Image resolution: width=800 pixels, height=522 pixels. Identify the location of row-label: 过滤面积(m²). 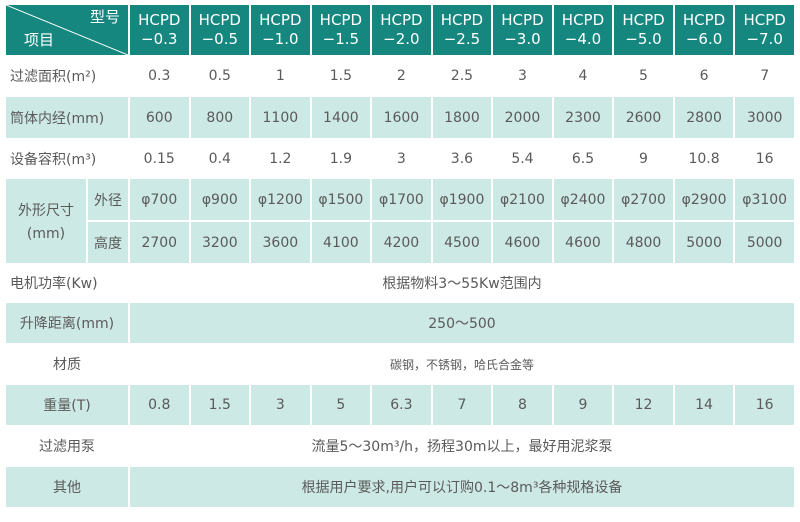
(53, 77).